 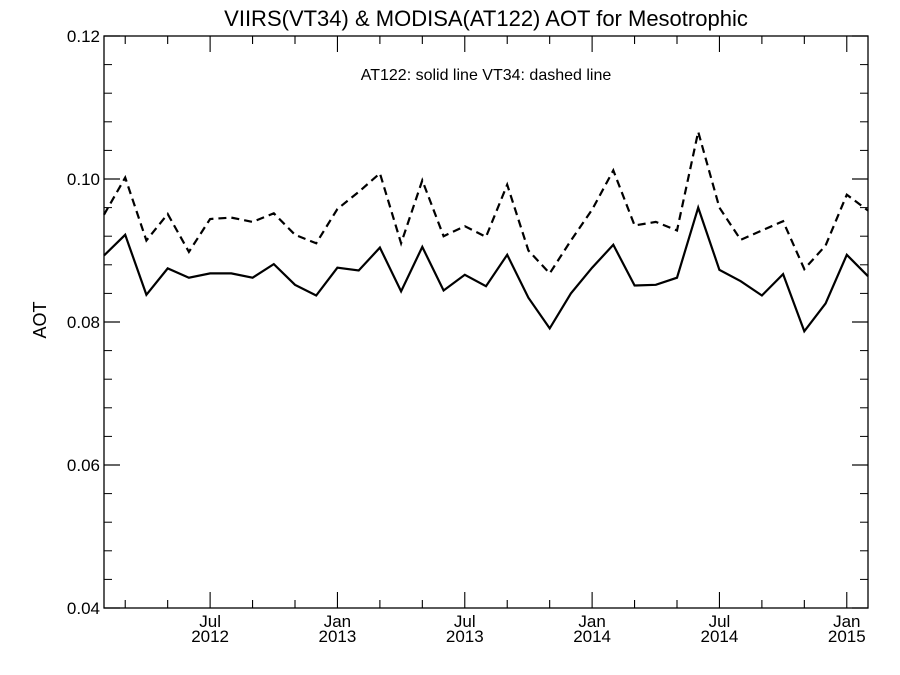 What do you see at coordinates (83, 322) in the screenshot?
I see `y-tick-label: 0.08` at bounding box center [83, 322].